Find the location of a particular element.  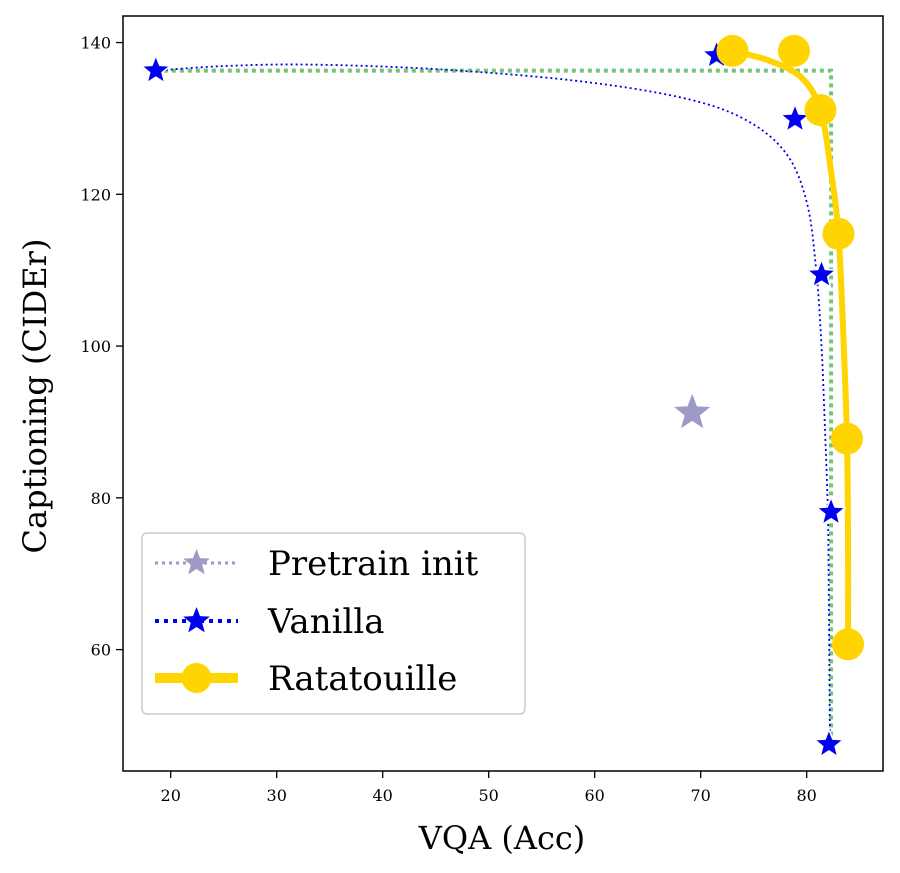

legend: Pretrain init Vanilla Ratatouille is located at coordinates (333, 623).